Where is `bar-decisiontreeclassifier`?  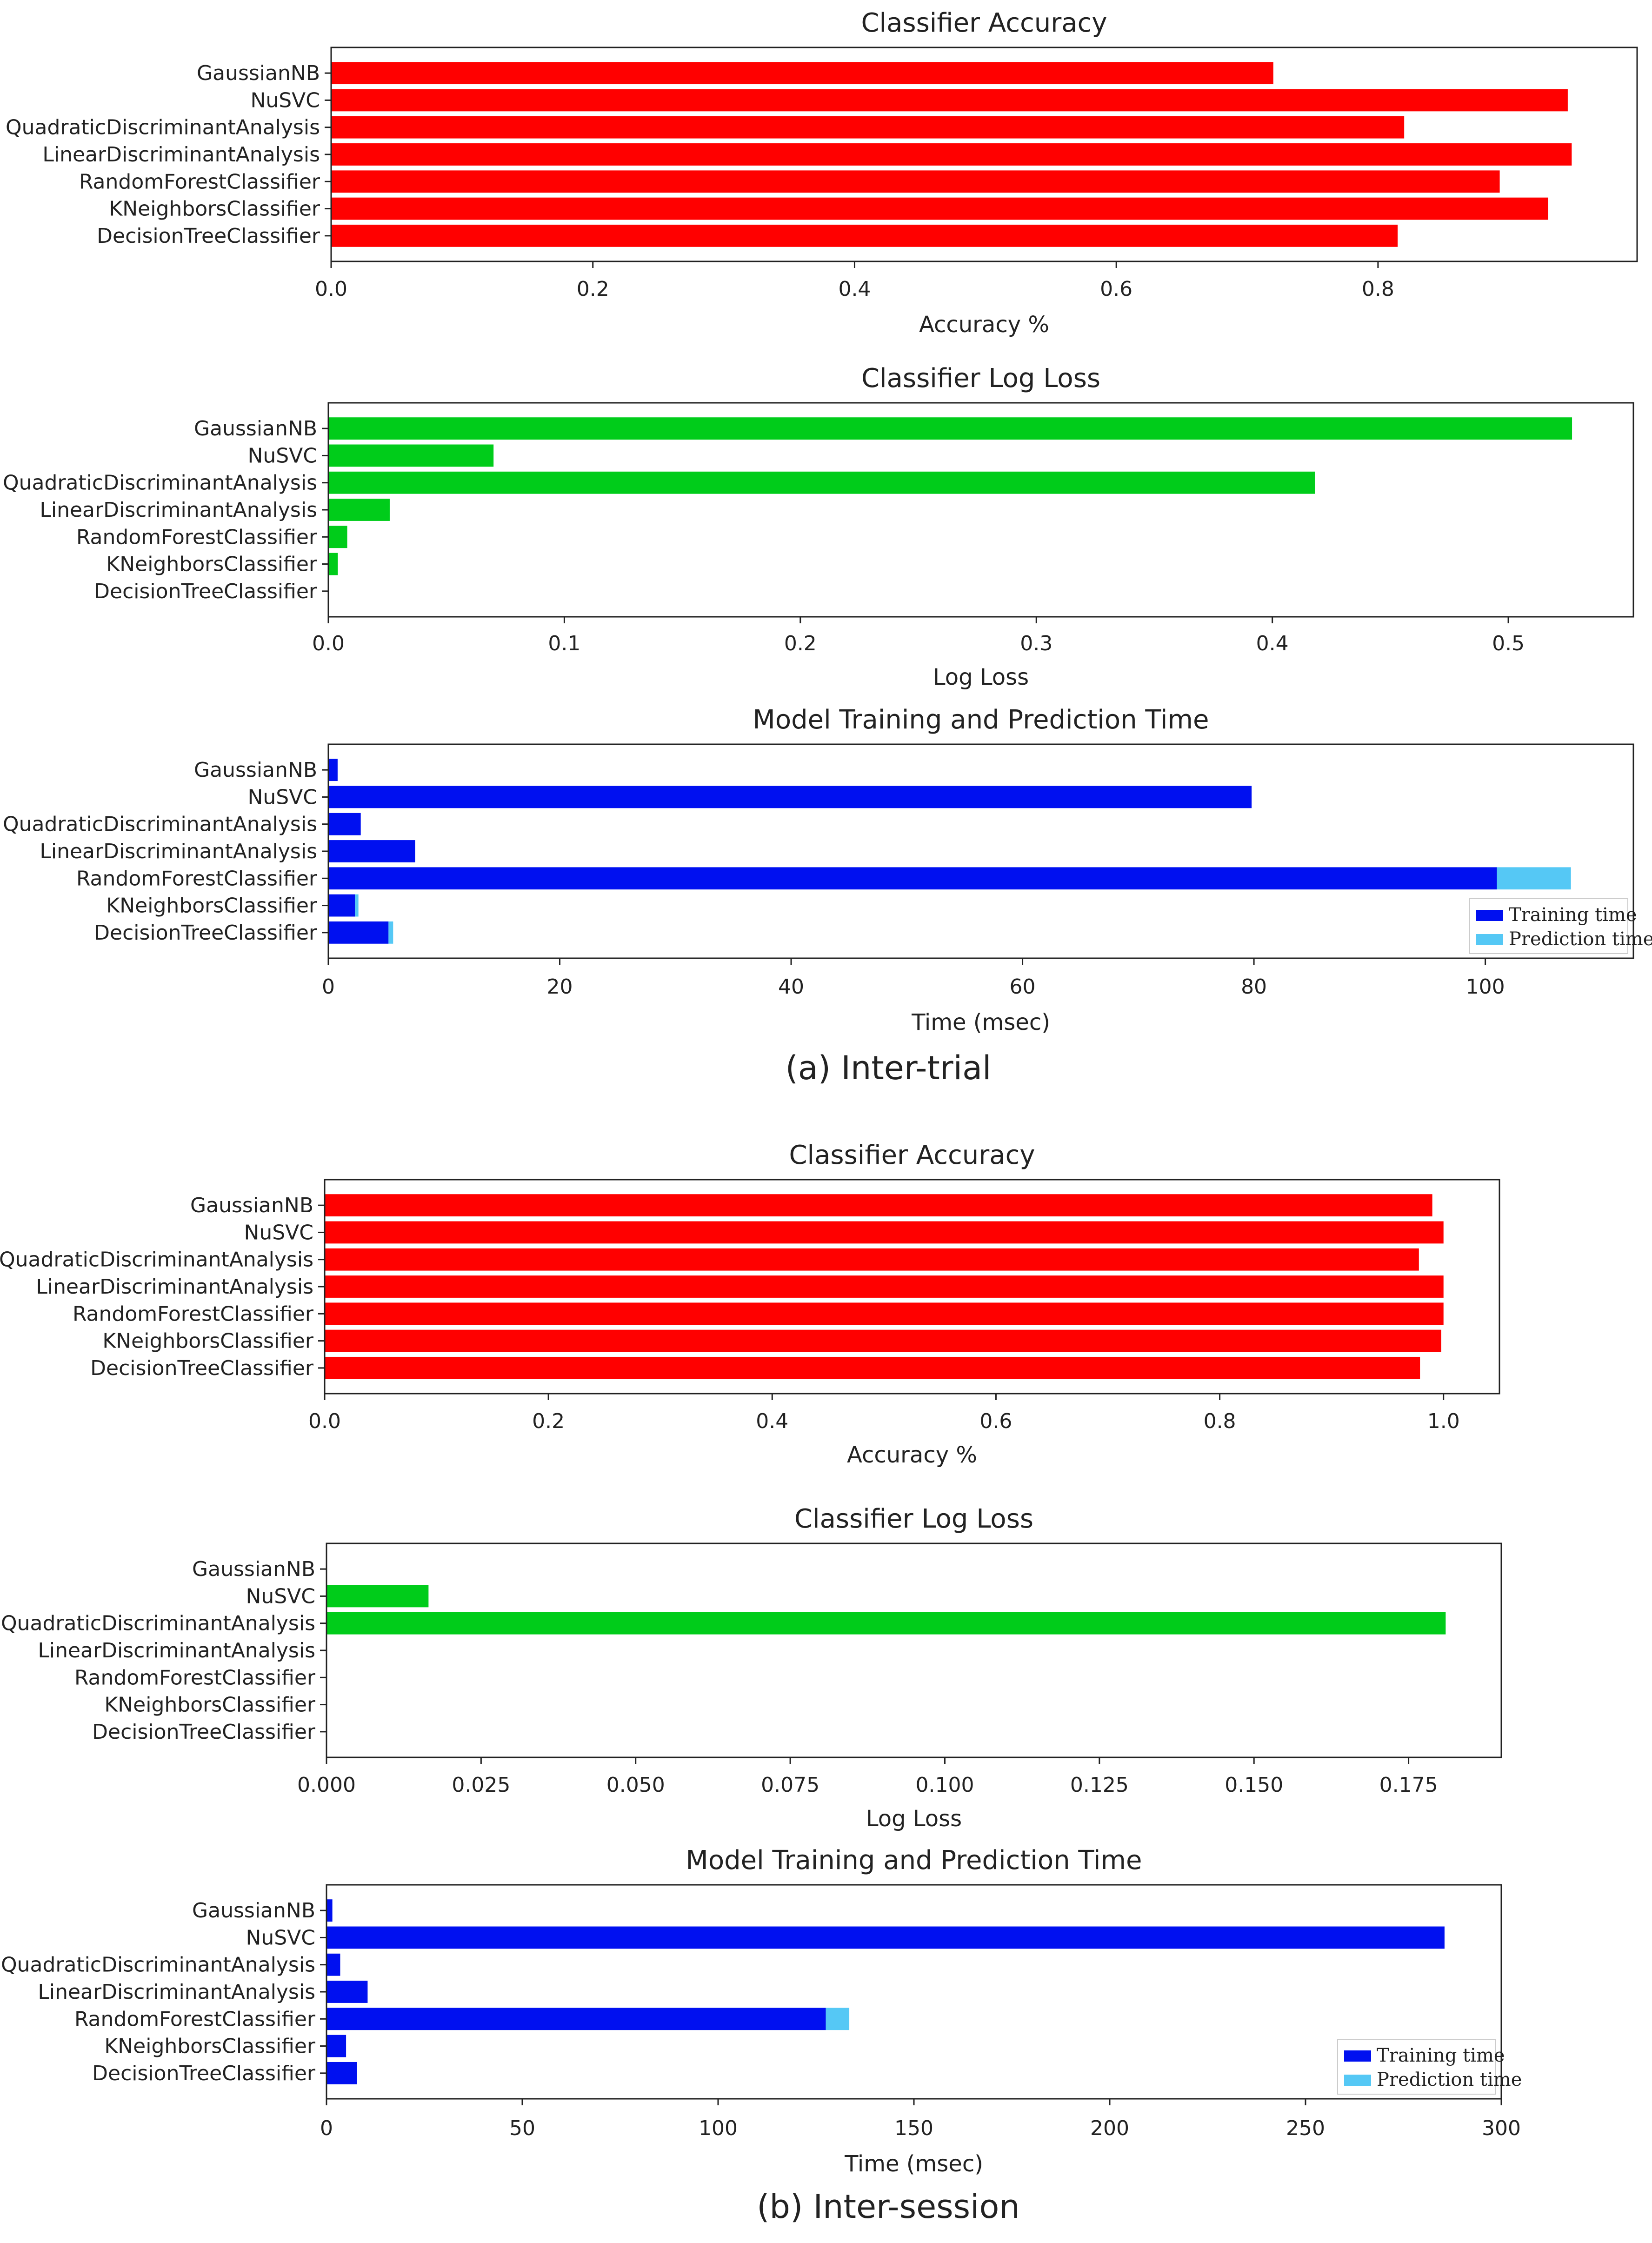 bar-decisiontreeclassifier is located at coordinates (872, 1367).